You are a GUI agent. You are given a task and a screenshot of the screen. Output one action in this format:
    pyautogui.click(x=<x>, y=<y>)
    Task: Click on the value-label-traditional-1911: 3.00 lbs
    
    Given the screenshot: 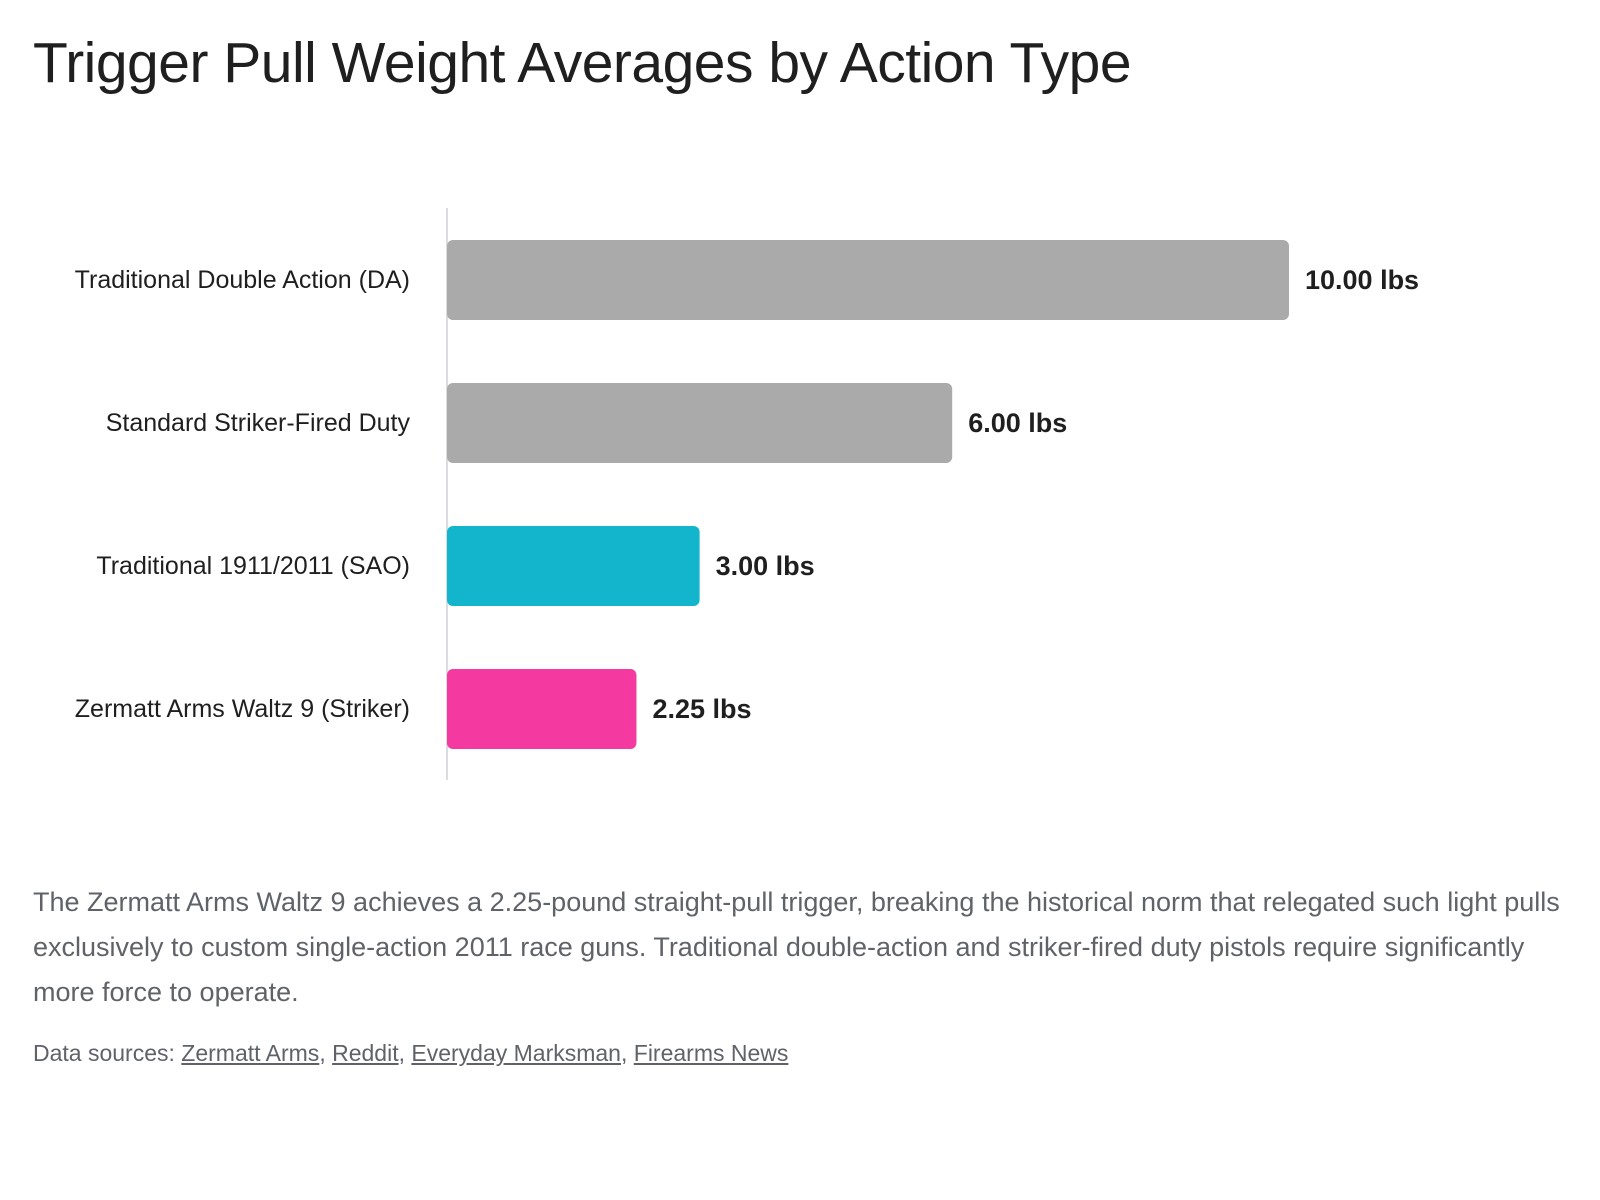 What is the action you would take?
    pyautogui.click(x=765, y=566)
    